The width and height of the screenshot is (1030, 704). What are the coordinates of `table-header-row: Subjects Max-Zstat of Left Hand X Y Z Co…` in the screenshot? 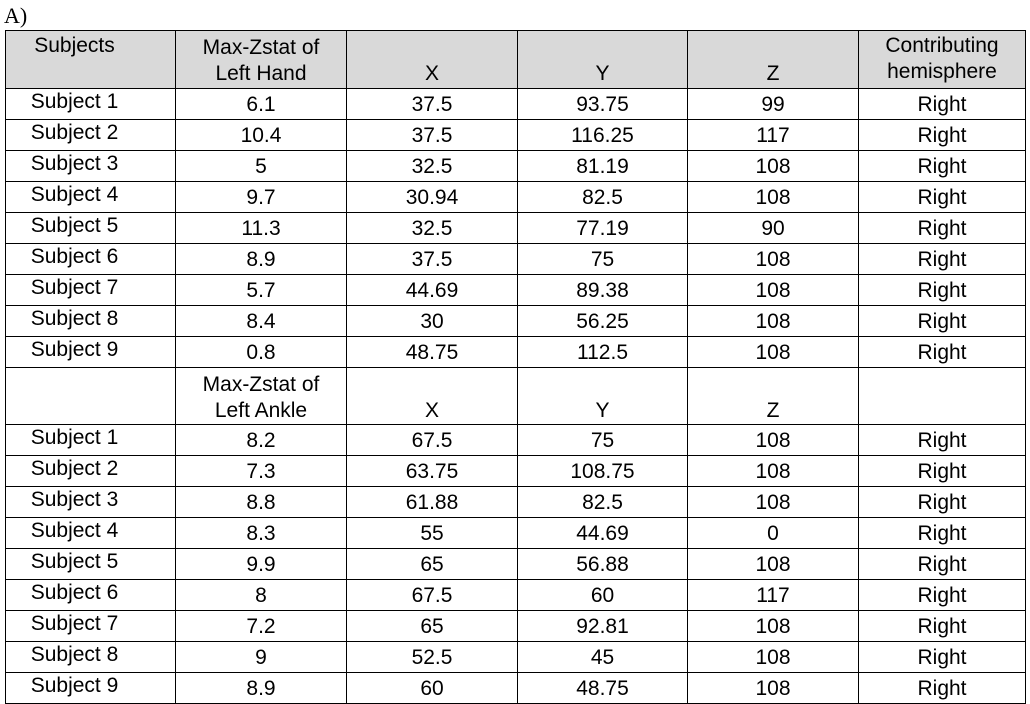 It's located at (515, 59).